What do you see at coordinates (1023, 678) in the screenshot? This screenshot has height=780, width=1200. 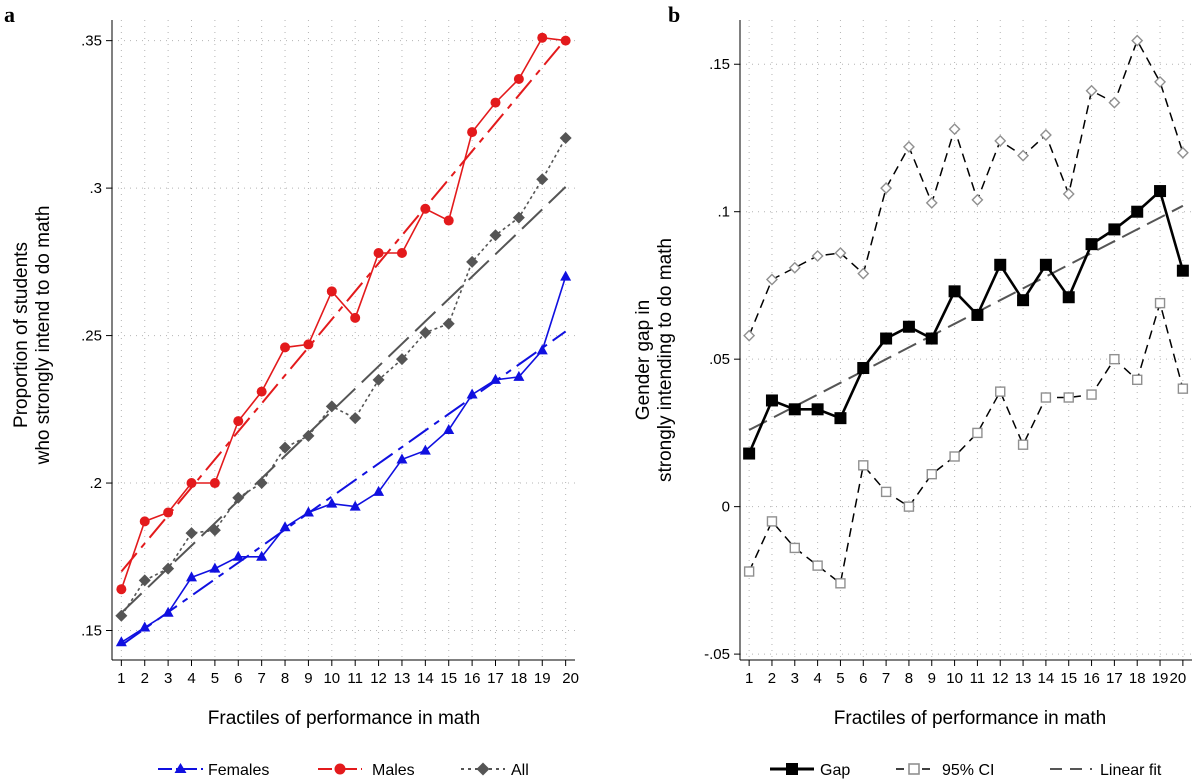 I see `panel-b-x-tick-label: 13` at bounding box center [1023, 678].